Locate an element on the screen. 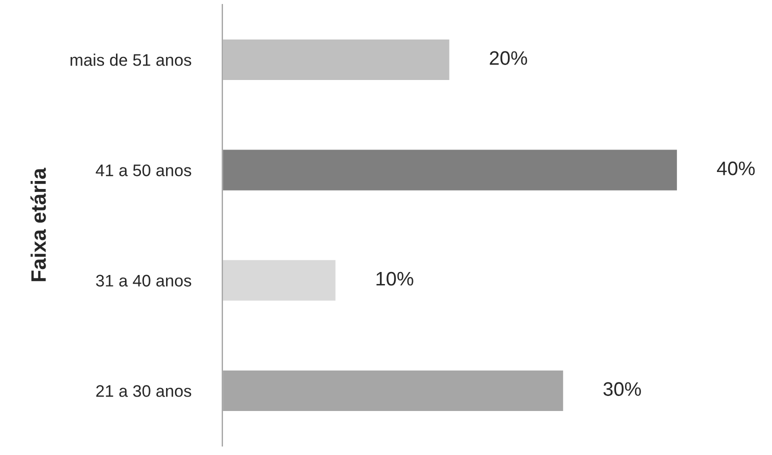 This screenshot has height=455, width=772. y-tick-label: 41 a 50 anos is located at coordinates (144, 170).